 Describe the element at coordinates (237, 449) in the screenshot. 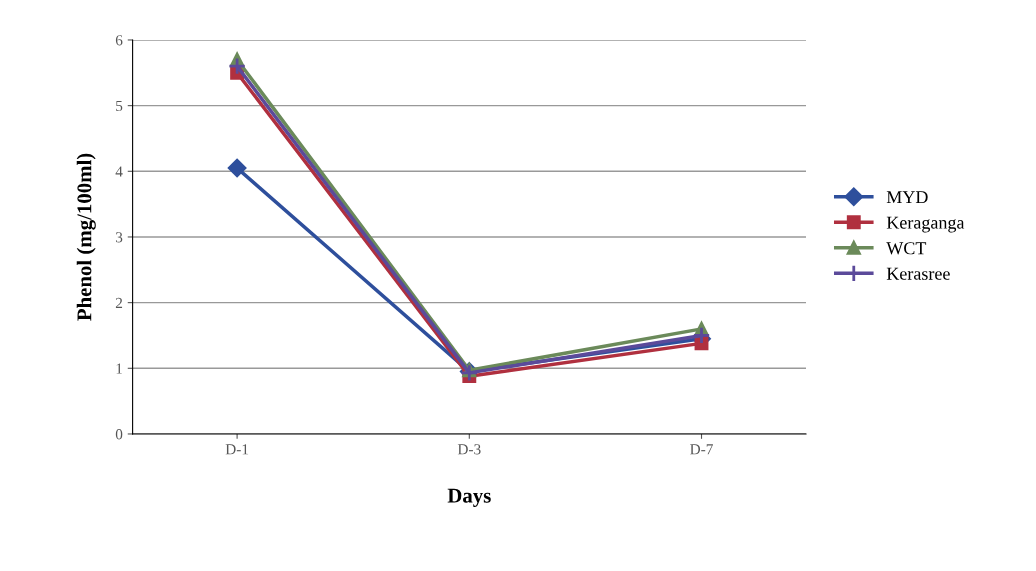

I see `x-tick-label: D-1` at that location.